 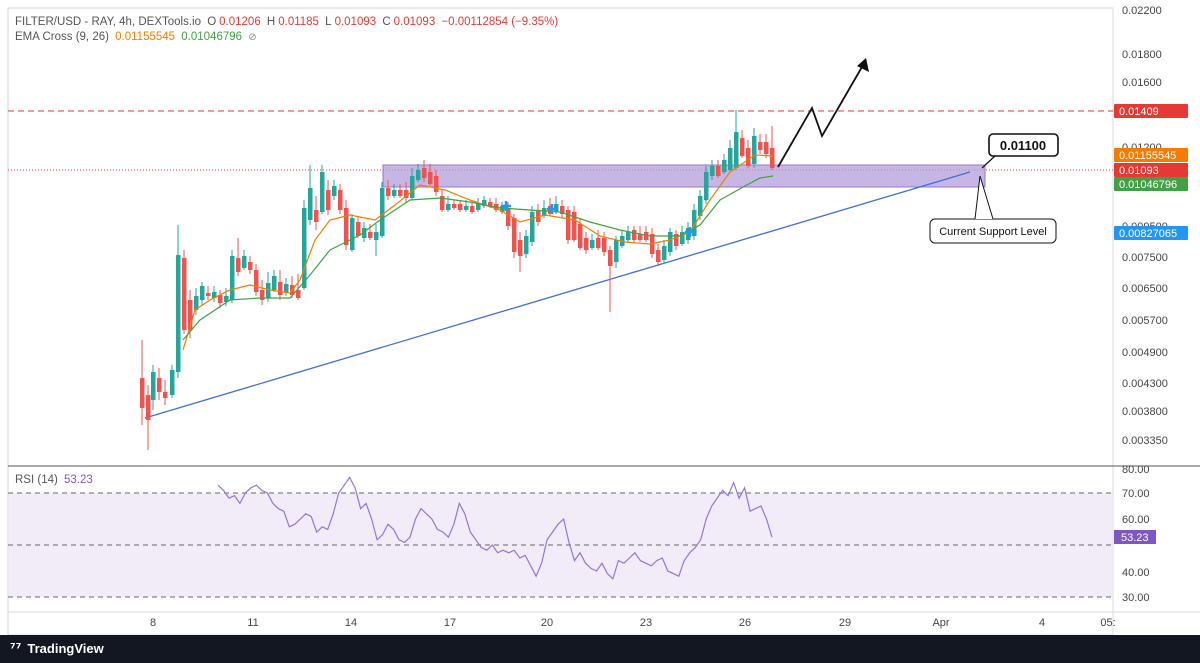 What do you see at coordinates (252, 37) in the screenshot?
I see `eye-off-icon: ⊘` at bounding box center [252, 37].